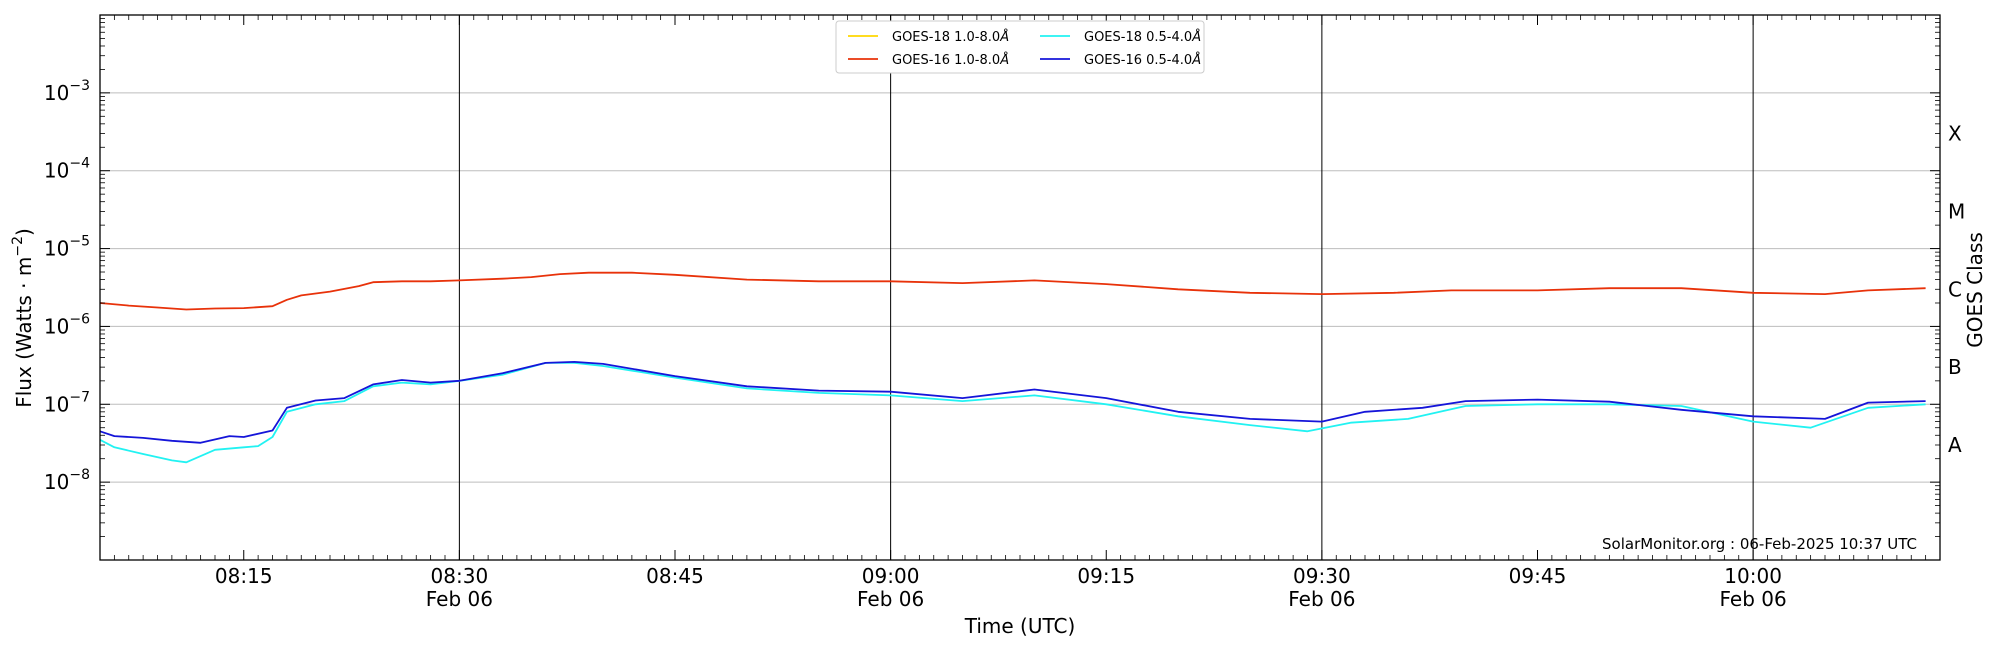 The image size is (2000, 650). I want to click on legend-label: GOES-16 1.0-8.0Å, so click(950, 60).